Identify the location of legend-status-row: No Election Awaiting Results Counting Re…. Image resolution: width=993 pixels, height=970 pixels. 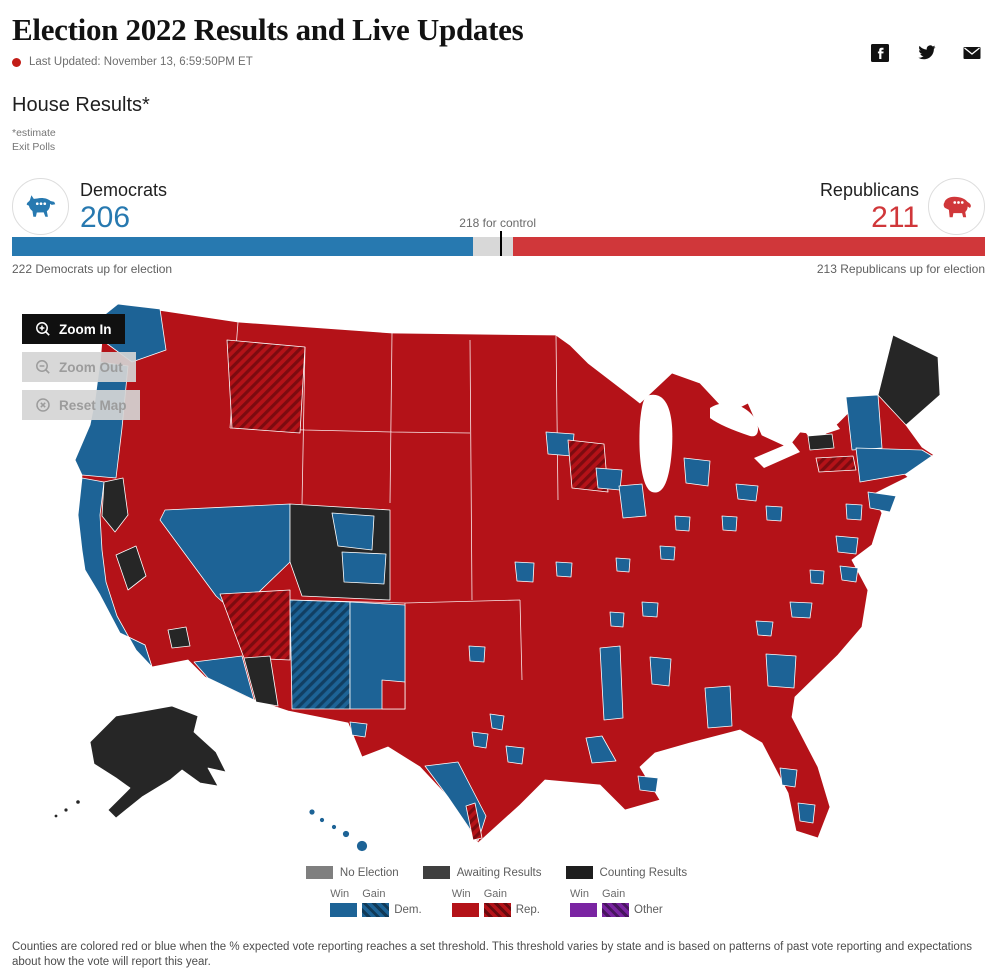
(496, 872).